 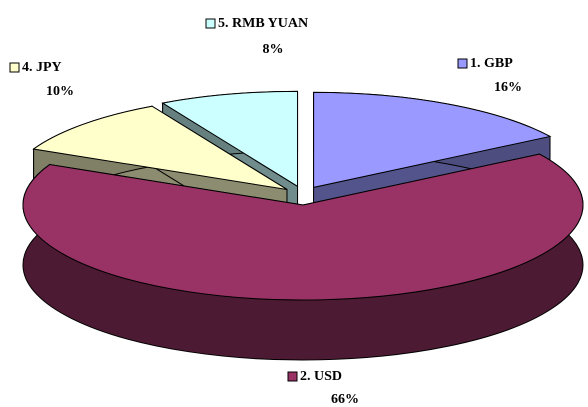 I want to click on value-label: 66%, so click(x=345, y=399).